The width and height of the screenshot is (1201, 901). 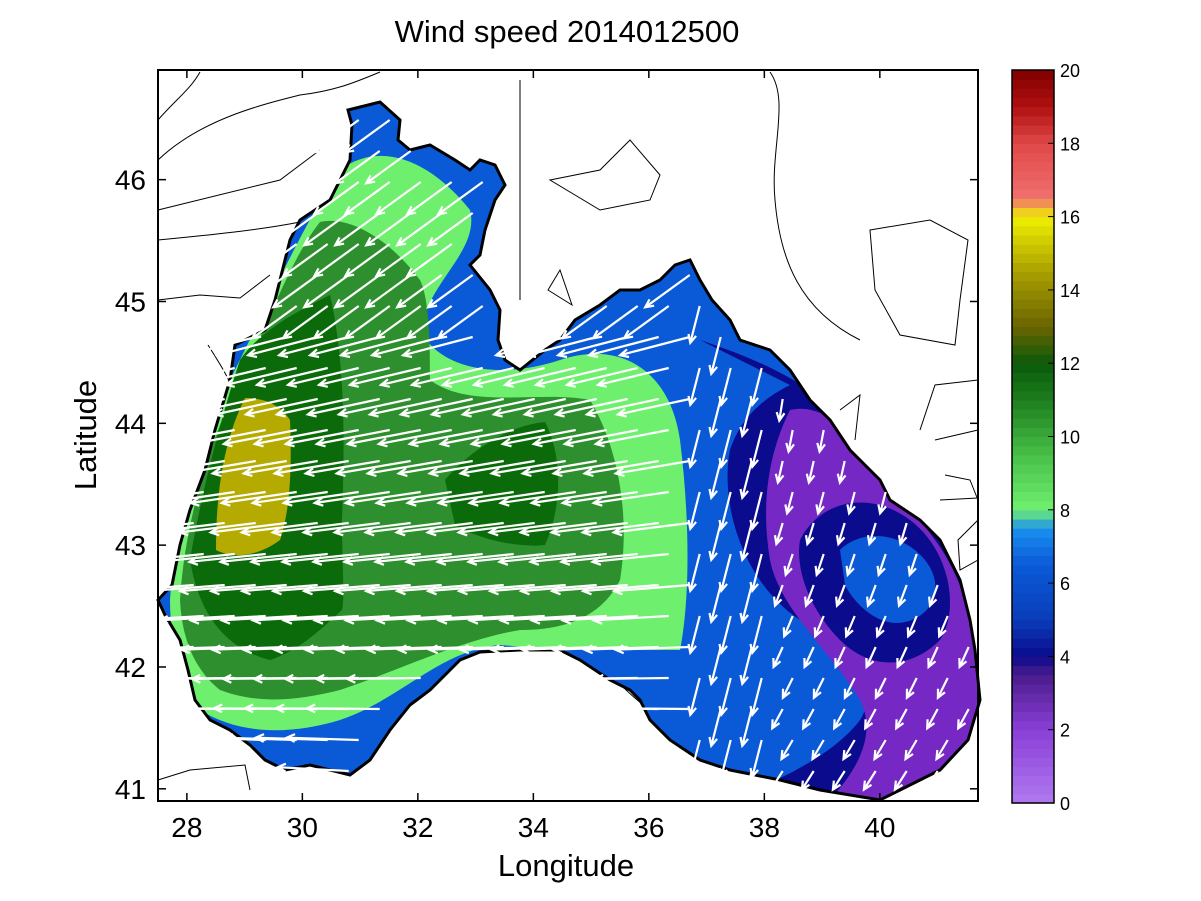 What do you see at coordinates (764, 827) in the screenshot?
I see `x-tick-label: 38` at bounding box center [764, 827].